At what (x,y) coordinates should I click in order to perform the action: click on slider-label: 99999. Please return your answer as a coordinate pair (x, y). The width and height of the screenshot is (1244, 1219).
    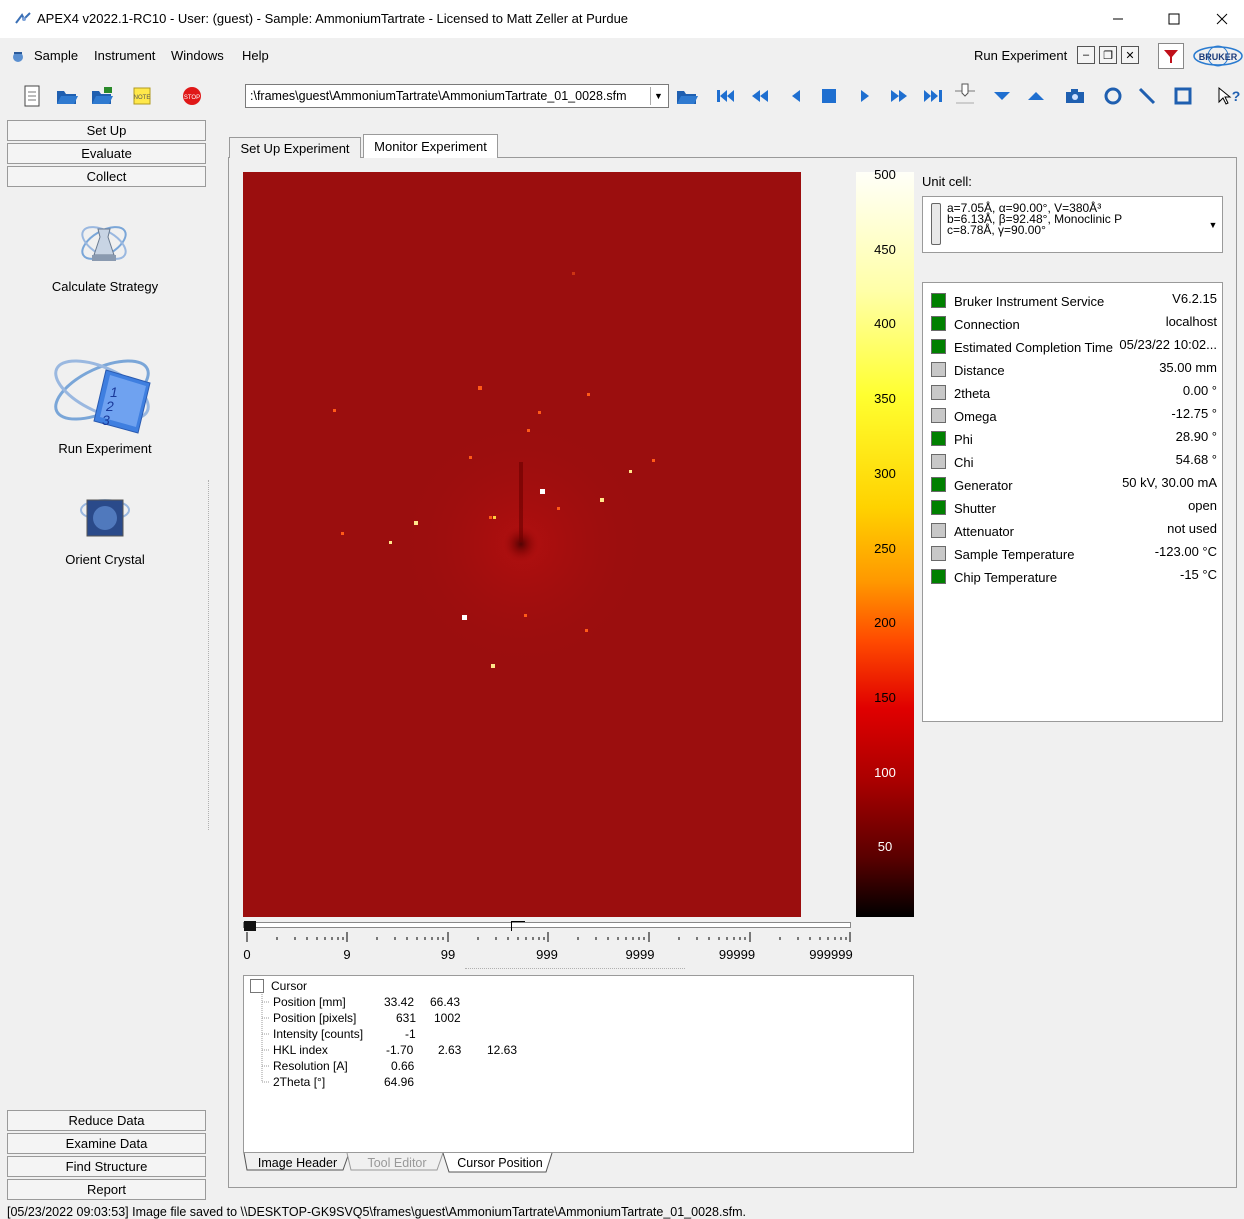
    Looking at the image, I should click on (737, 954).